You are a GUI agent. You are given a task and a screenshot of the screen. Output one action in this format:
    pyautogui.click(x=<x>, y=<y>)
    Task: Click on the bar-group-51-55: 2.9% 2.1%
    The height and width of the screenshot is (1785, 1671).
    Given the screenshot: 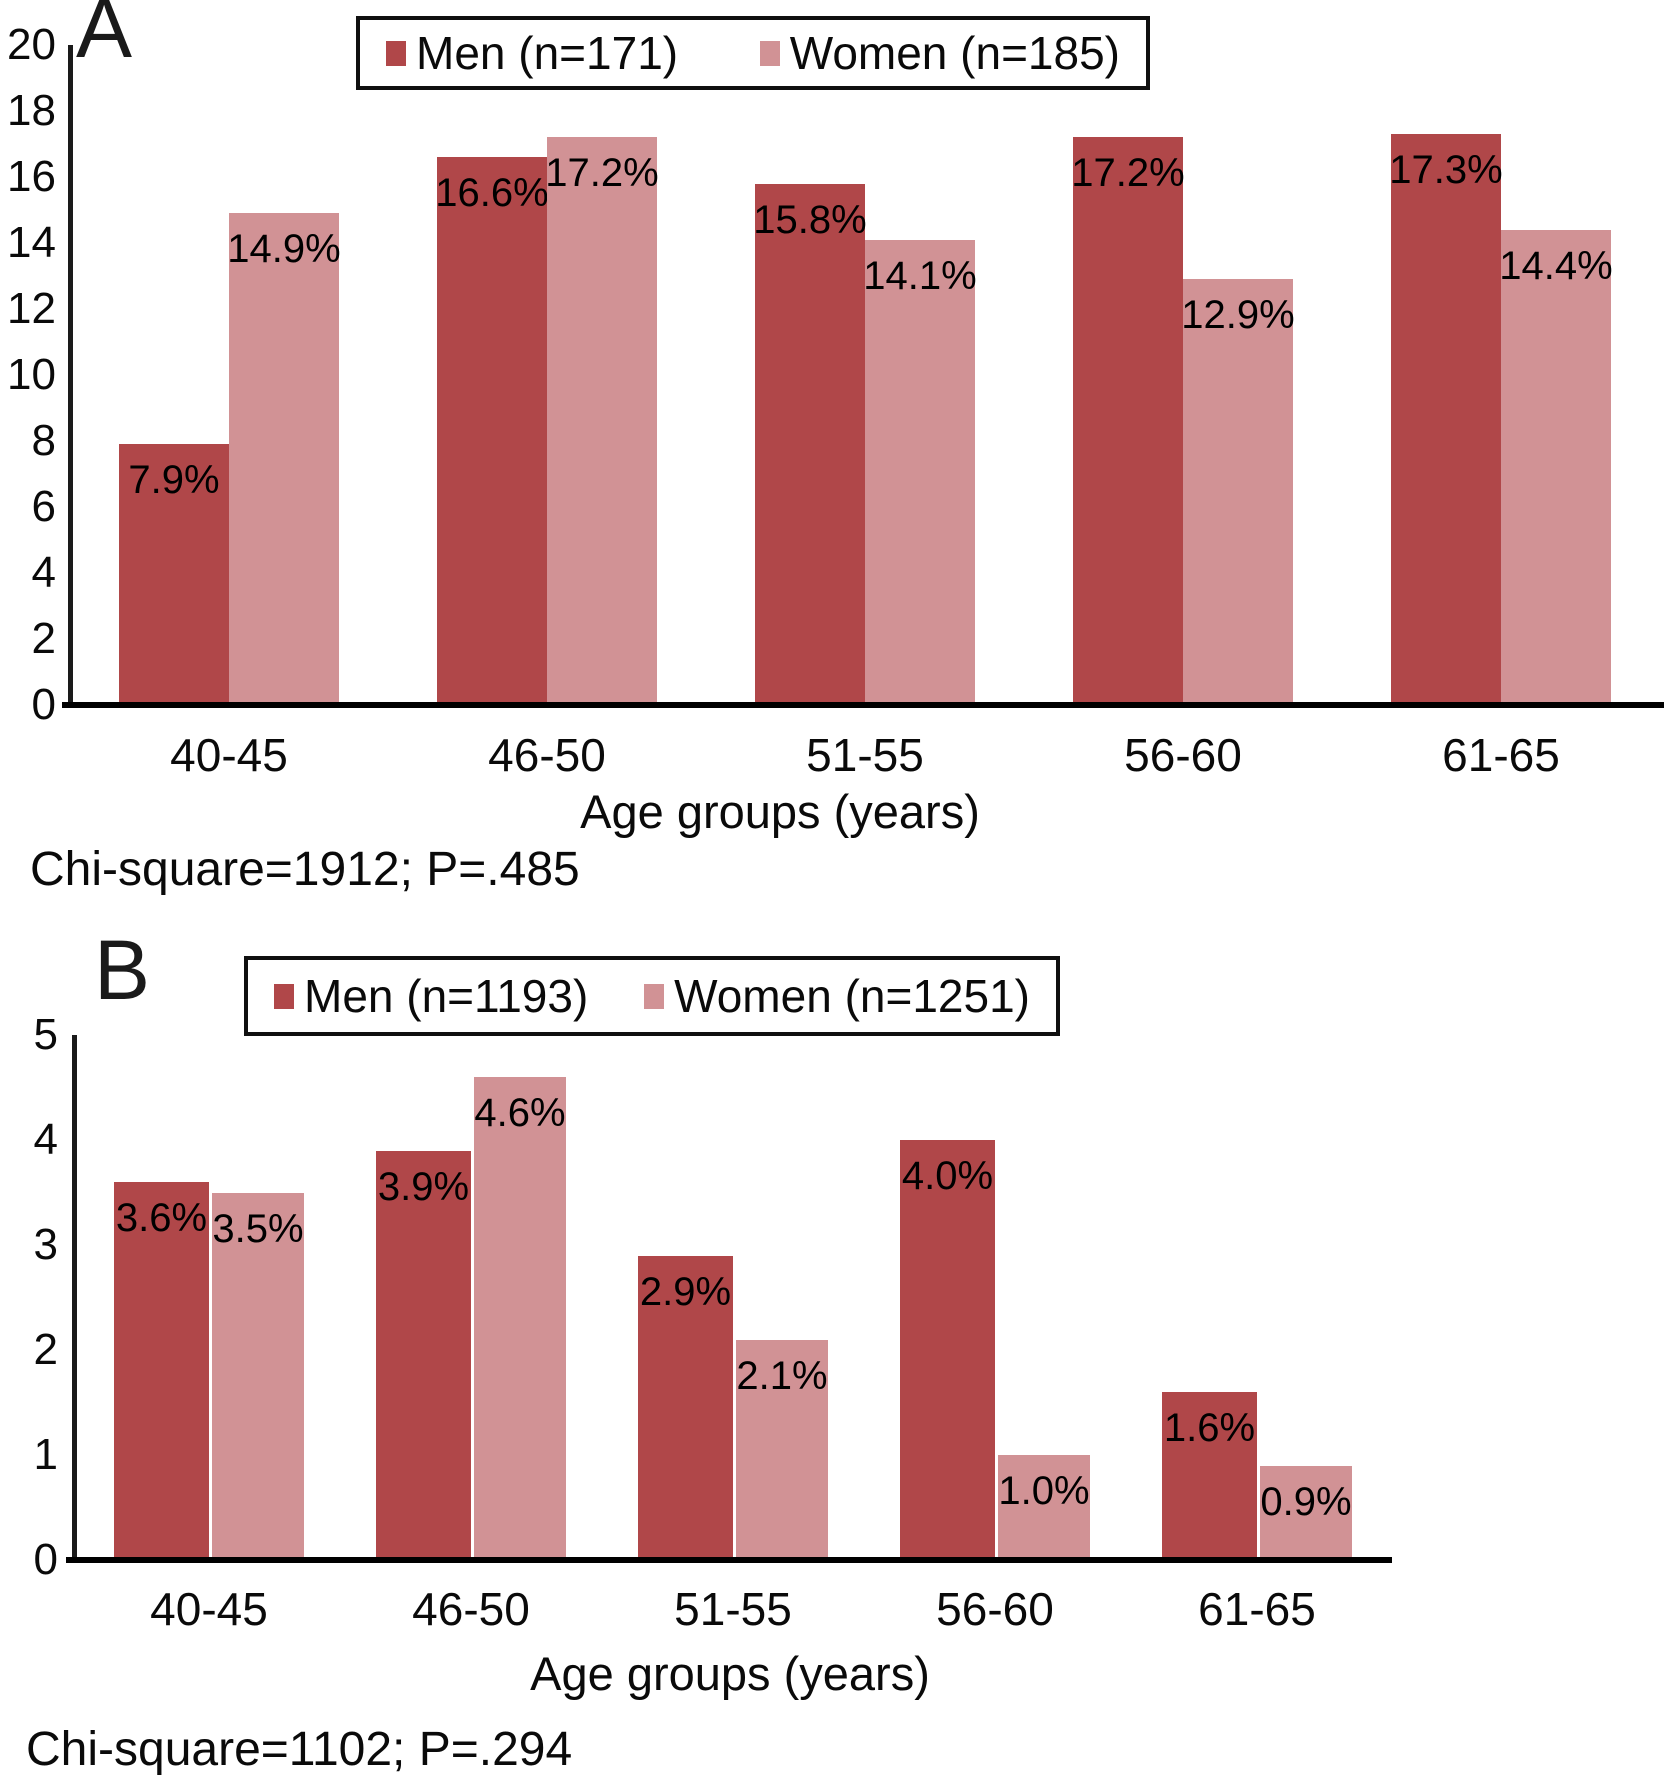 What is the action you would take?
    pyautogui.click(x=733, y=1297)
    